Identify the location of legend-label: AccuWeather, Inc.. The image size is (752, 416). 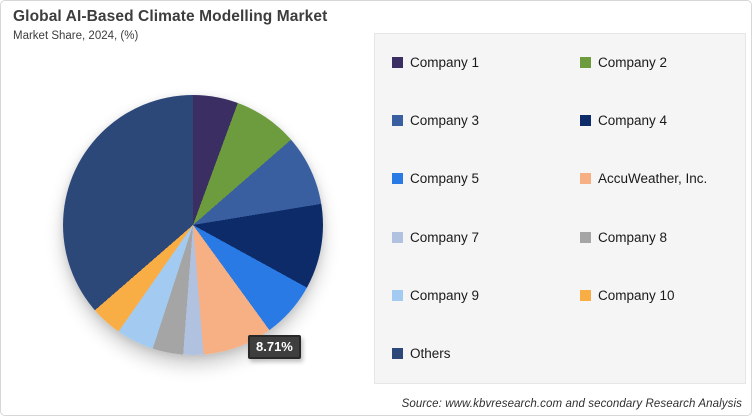
(653, 179).